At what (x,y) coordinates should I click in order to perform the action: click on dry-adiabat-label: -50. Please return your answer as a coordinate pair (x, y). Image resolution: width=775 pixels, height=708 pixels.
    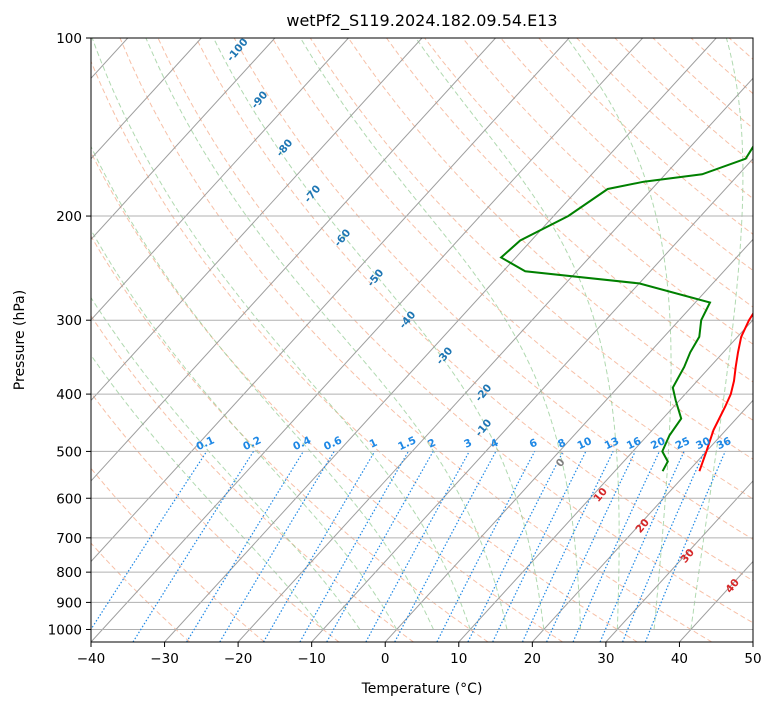
    Looking at the image, I should click on (375, 278).